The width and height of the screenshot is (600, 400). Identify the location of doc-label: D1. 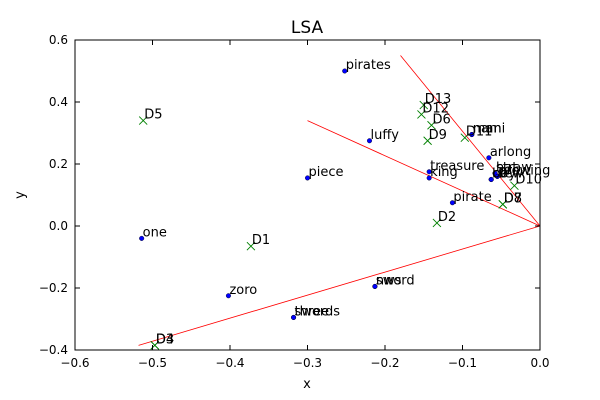
(261, 240).